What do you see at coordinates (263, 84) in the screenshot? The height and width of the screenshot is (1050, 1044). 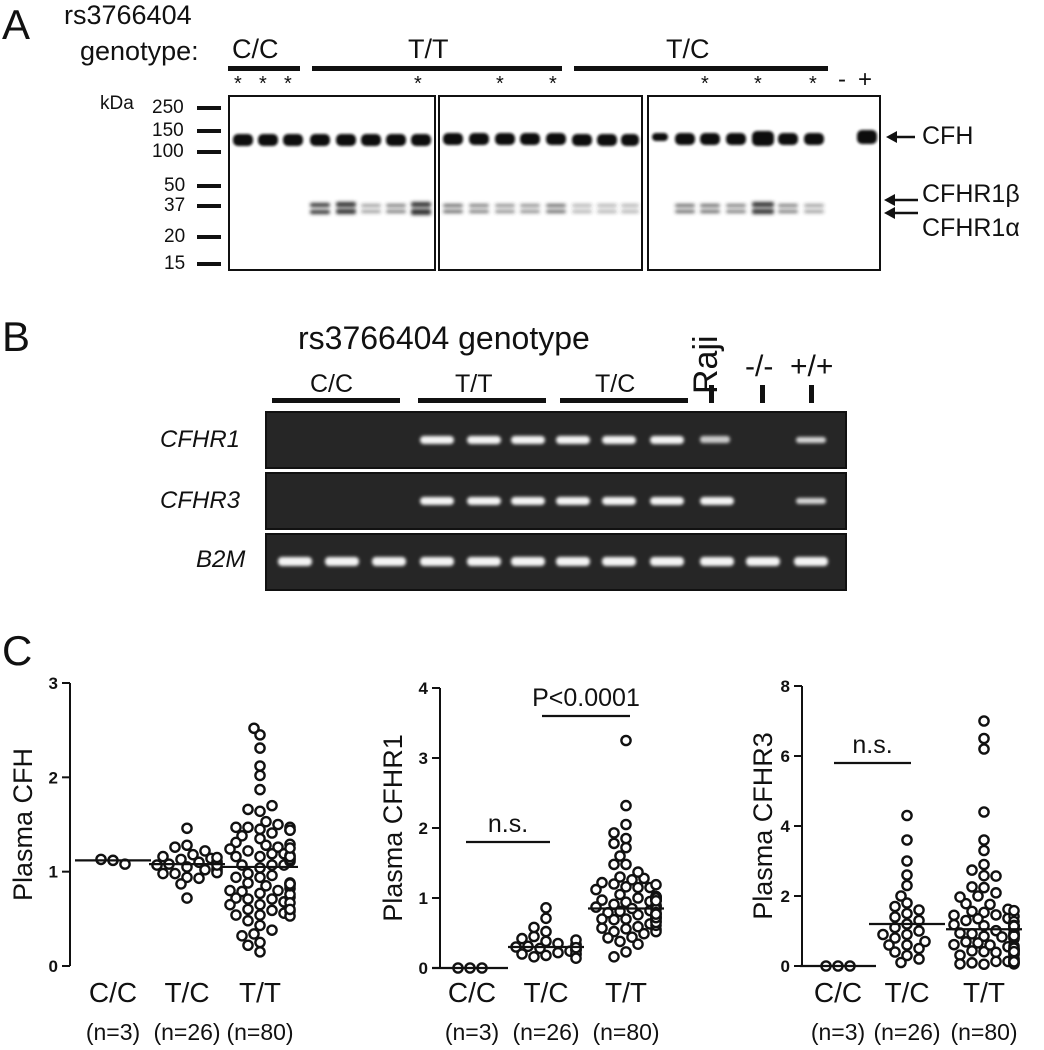 I see `asterisk-2: *` at bounding box center [263, 84].